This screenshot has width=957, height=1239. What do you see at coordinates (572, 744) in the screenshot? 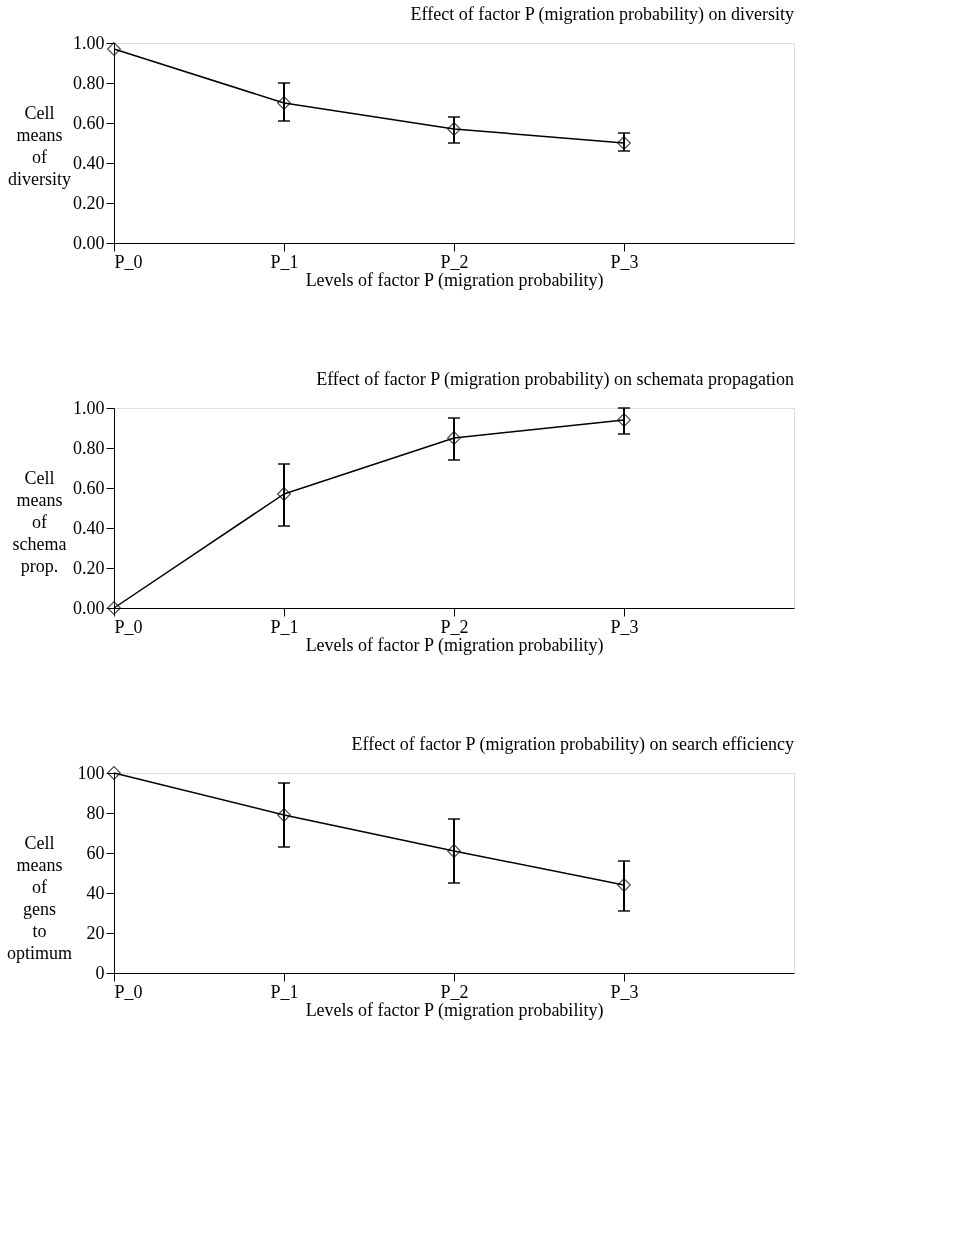
I see `chart-title: Effect of factor P (migration probability) on search efficiency` at bounding box center [572, 744].